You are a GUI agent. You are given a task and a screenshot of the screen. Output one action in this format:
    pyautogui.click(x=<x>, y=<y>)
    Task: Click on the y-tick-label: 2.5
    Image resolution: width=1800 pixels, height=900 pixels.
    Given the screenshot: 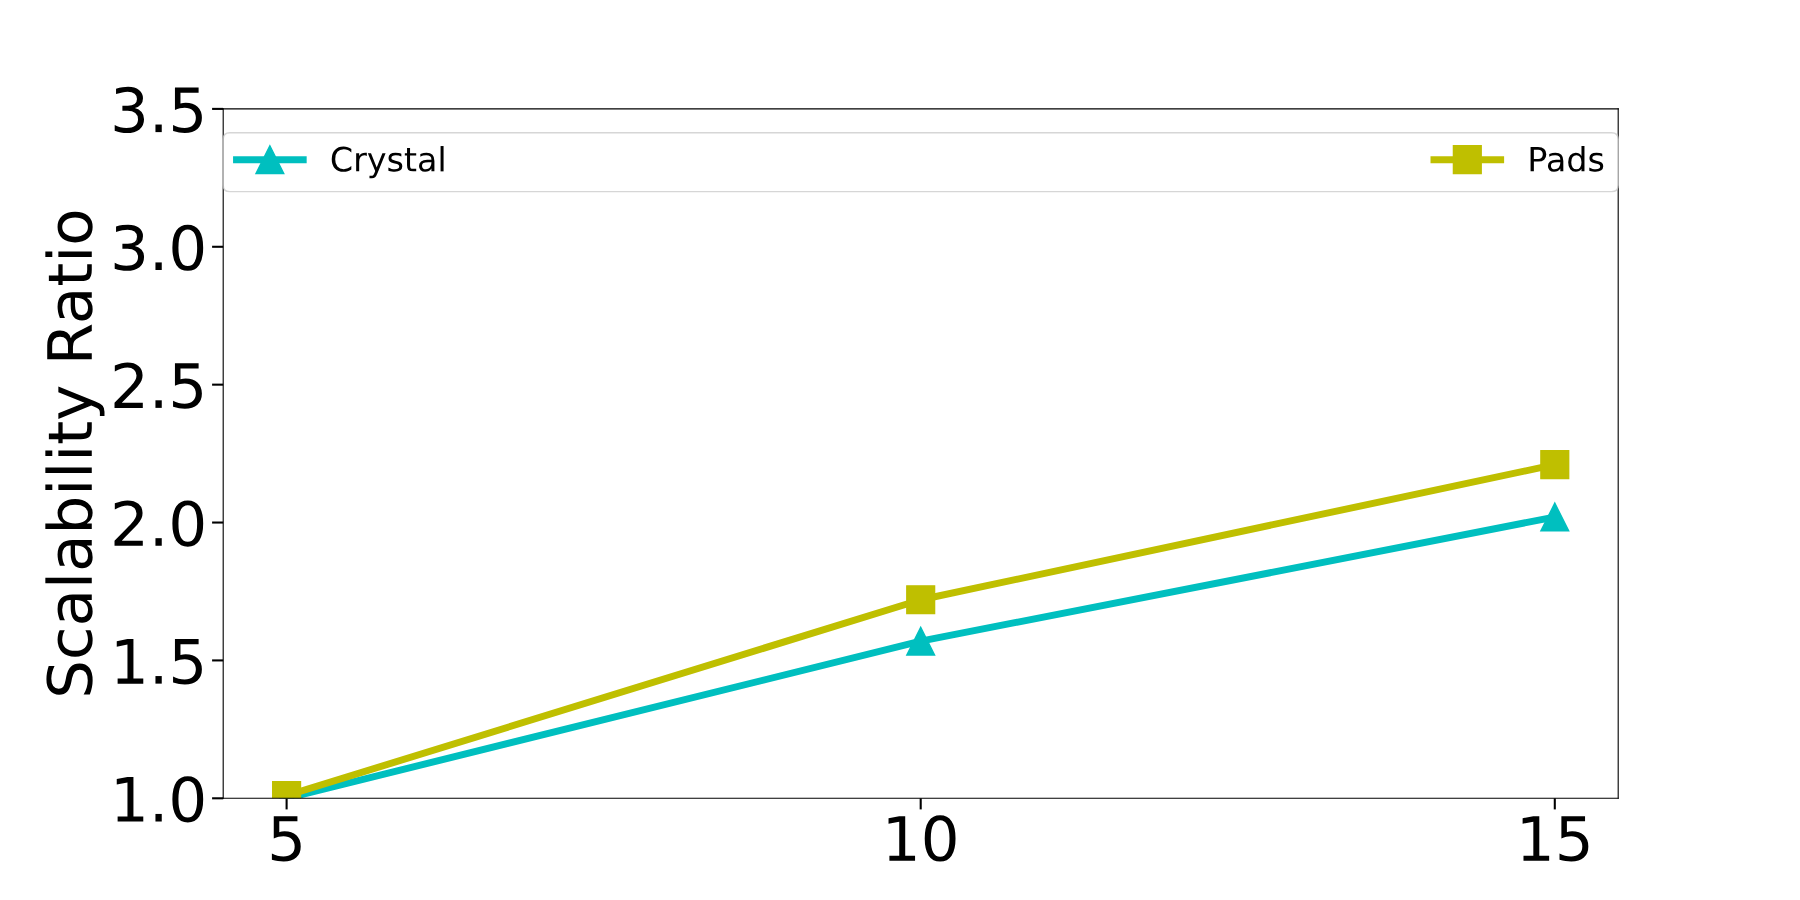 What is the action you would take?
    pyautogui.click(x=158, y=385)
    